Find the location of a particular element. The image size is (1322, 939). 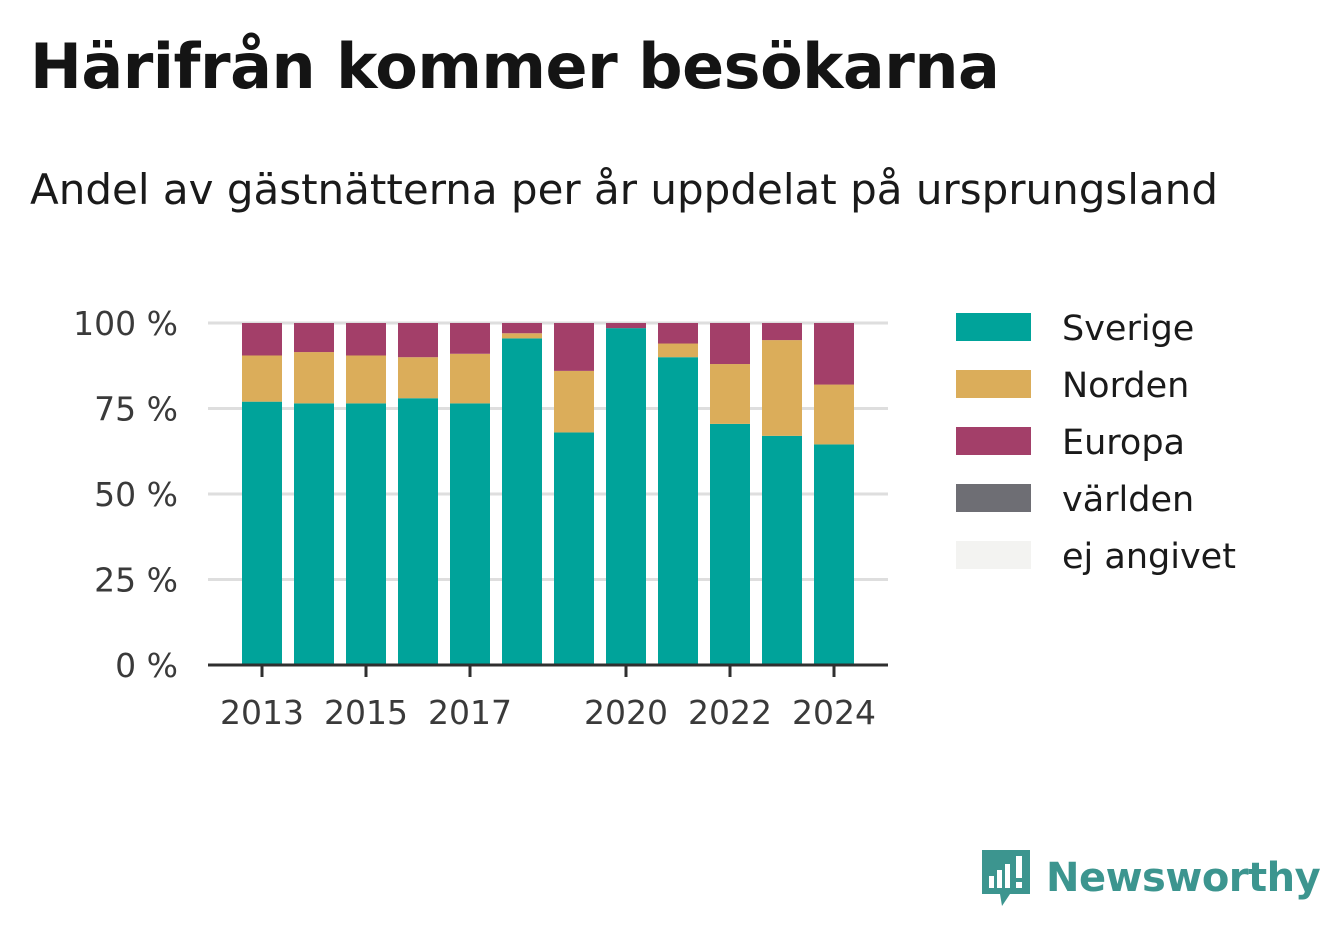

bar-segment-europa-2023 is located at coordinates (782, 332).